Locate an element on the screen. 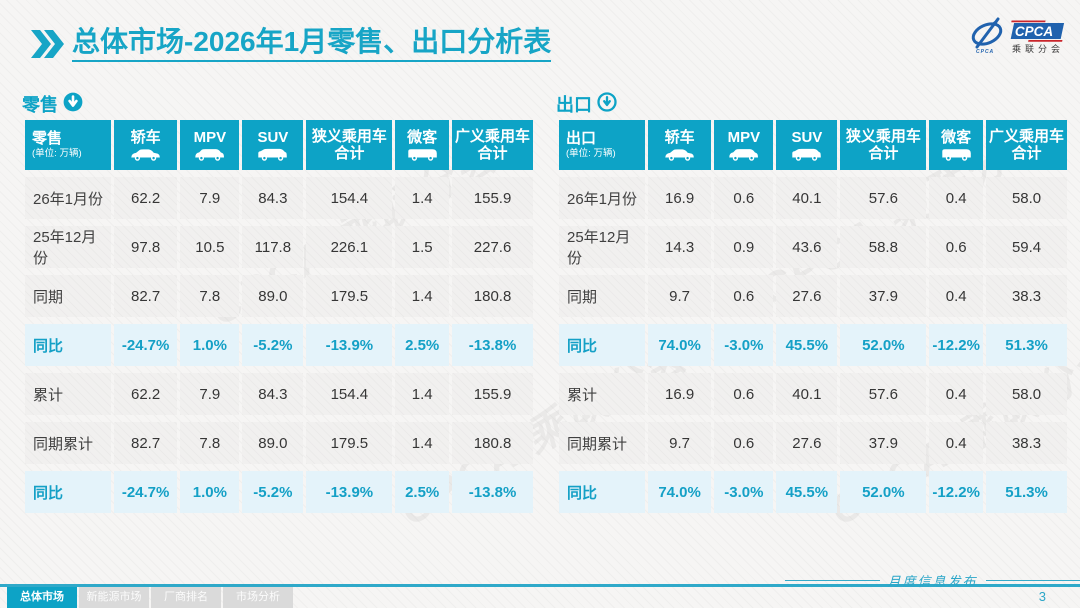  data-cell: -3.0% is located at coordinates (744, 492).